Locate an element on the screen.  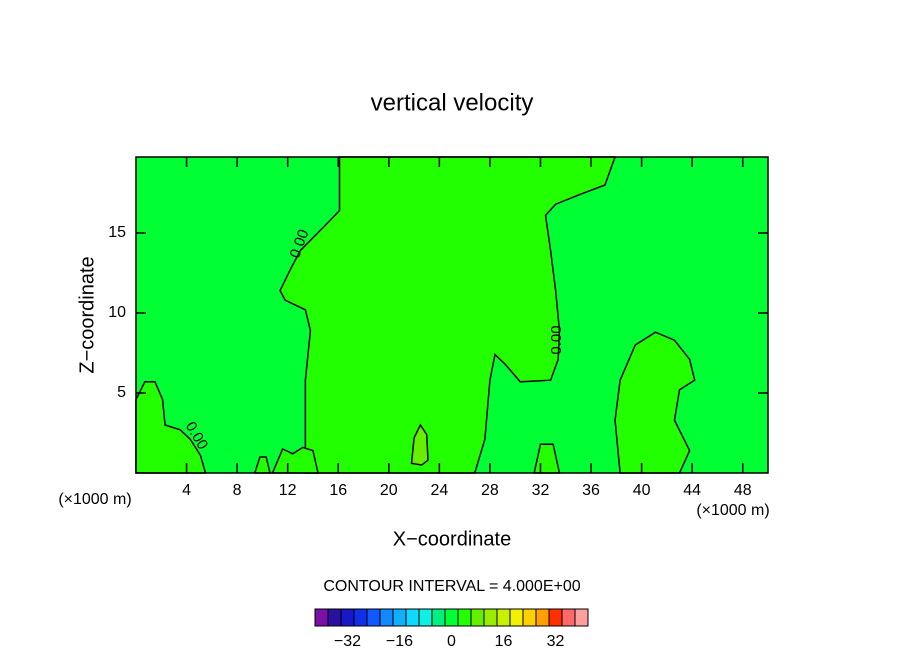
x-unit-label: (×1000 m) is located at coordinates (732, 510).